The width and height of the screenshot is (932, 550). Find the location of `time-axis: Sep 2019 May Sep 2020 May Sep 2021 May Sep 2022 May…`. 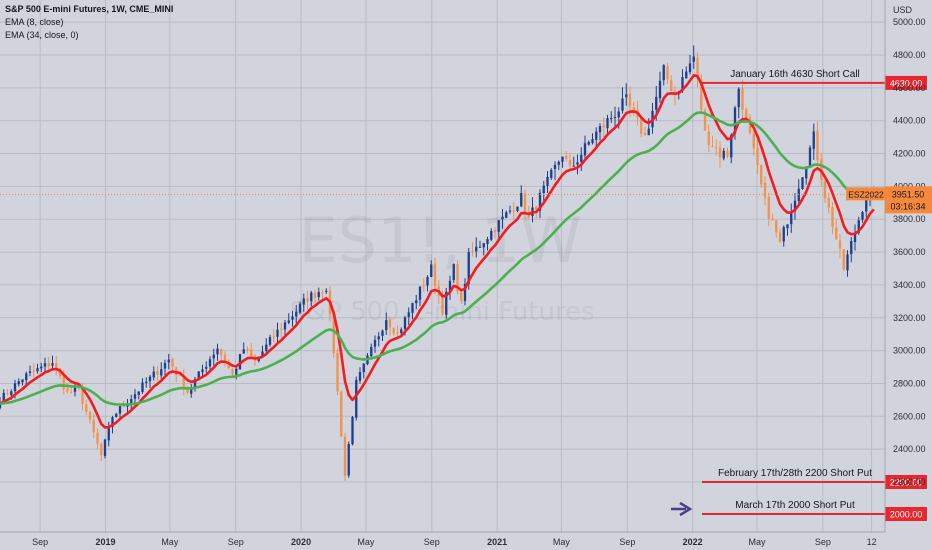

time-axis: Sep 2019 May Sep 2020 May Sep 2021 May Sep 2022 May… is located at coordinates (466, 540).